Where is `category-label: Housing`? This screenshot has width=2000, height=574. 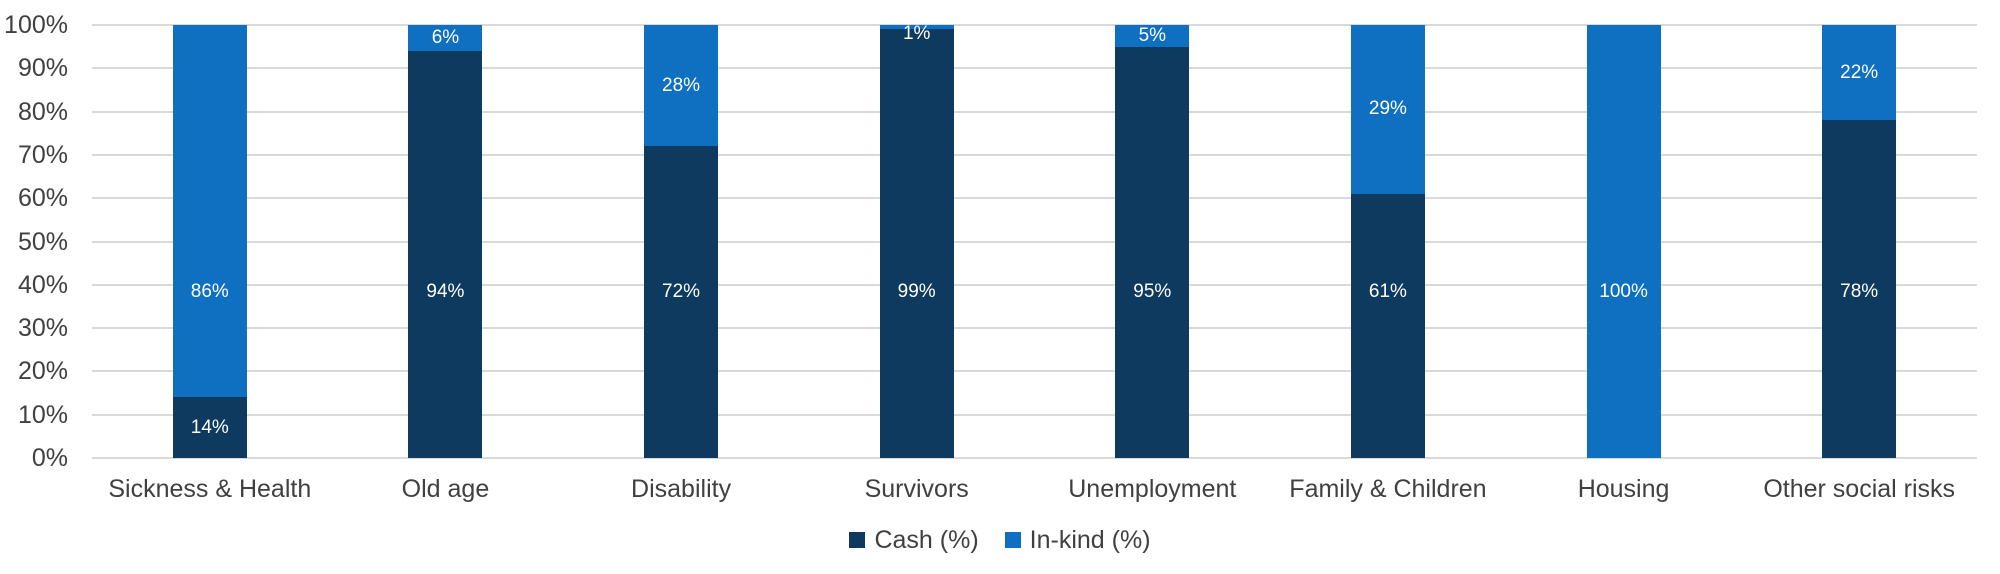
category-label: Housing is located at coordinates (1623, 489).